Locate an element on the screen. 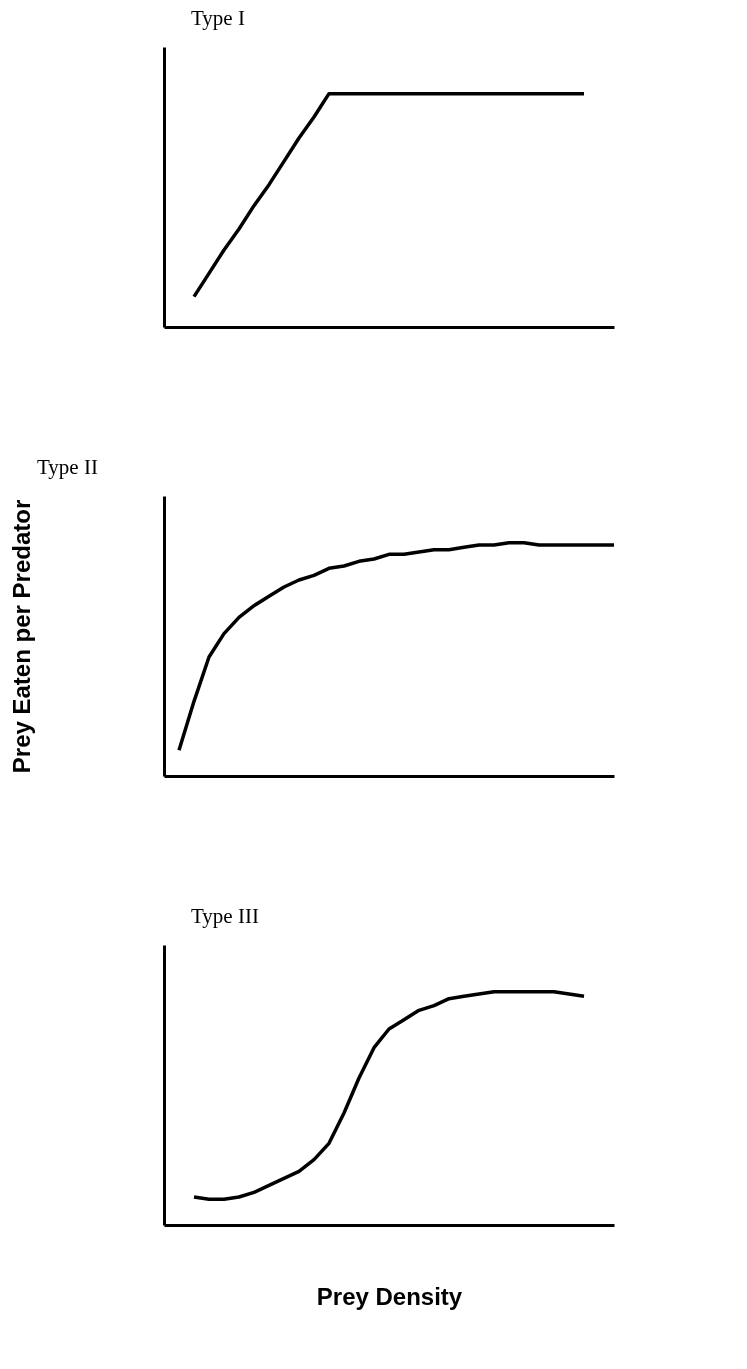 This screenshot has width=747, height=1369. chart-title: Type II is located at coordinates (67, 467).